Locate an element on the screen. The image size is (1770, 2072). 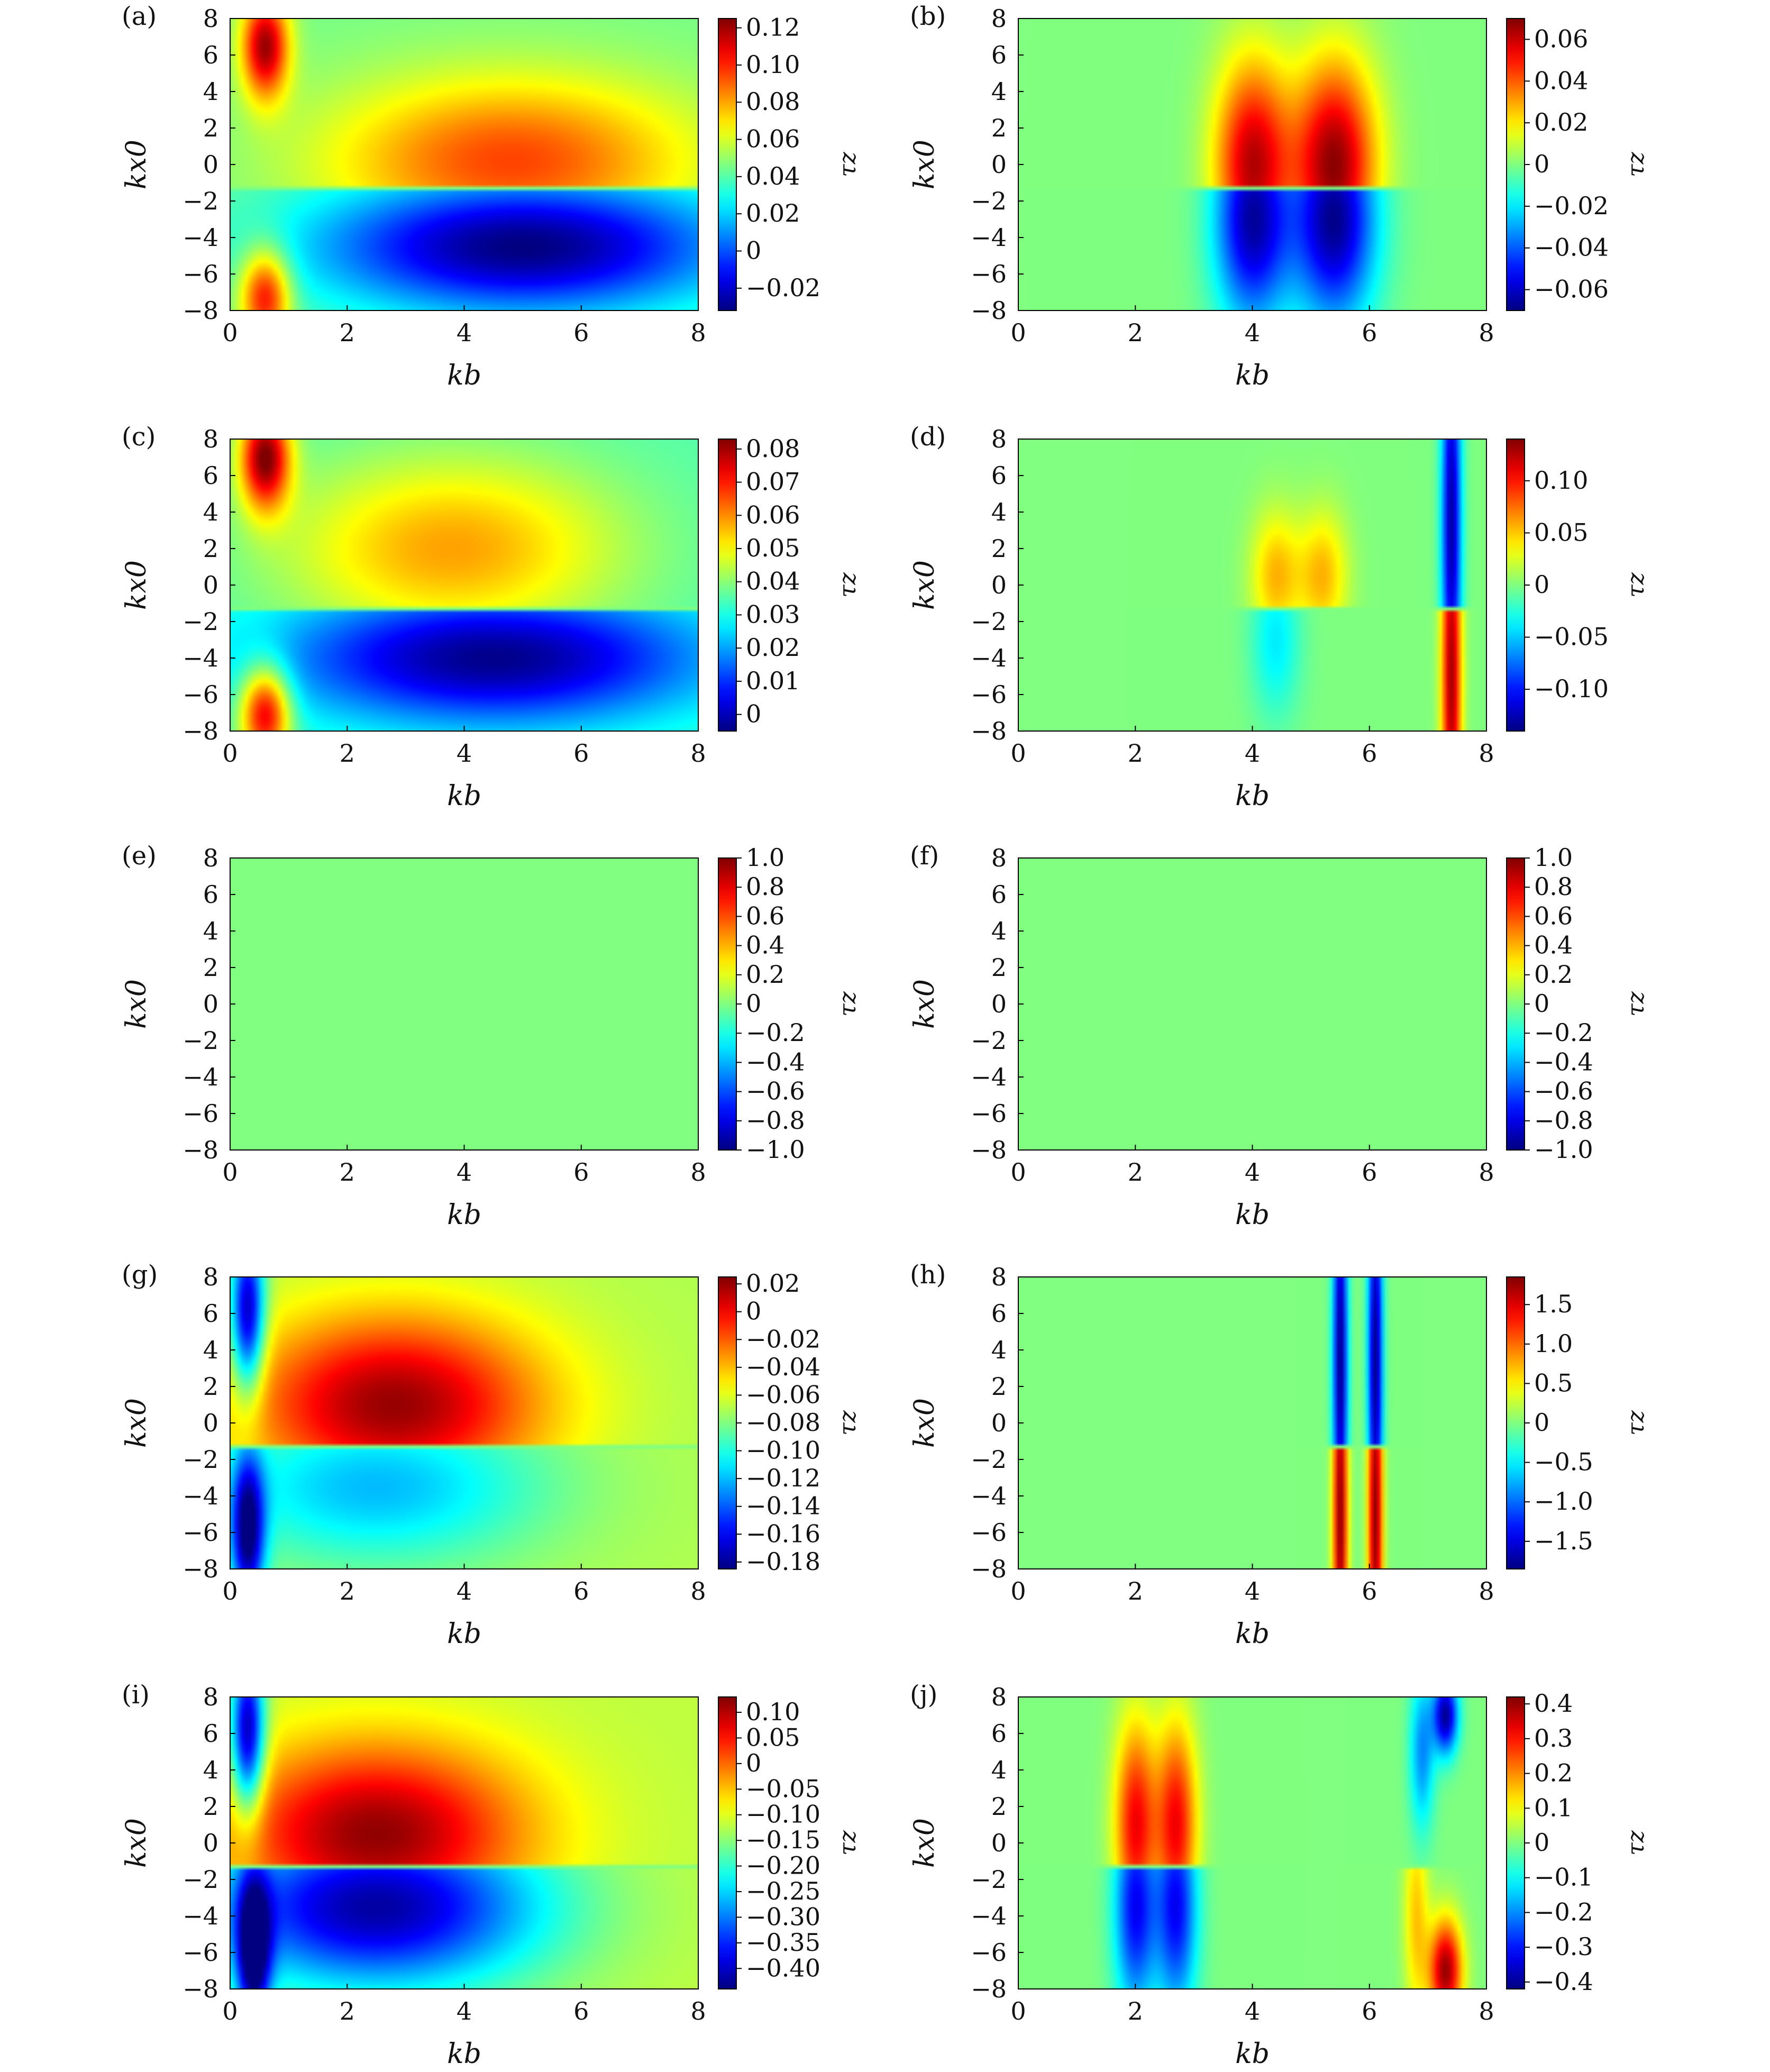
colorbar-tick-label: 0.04 is located at coordinates (1561, 80).